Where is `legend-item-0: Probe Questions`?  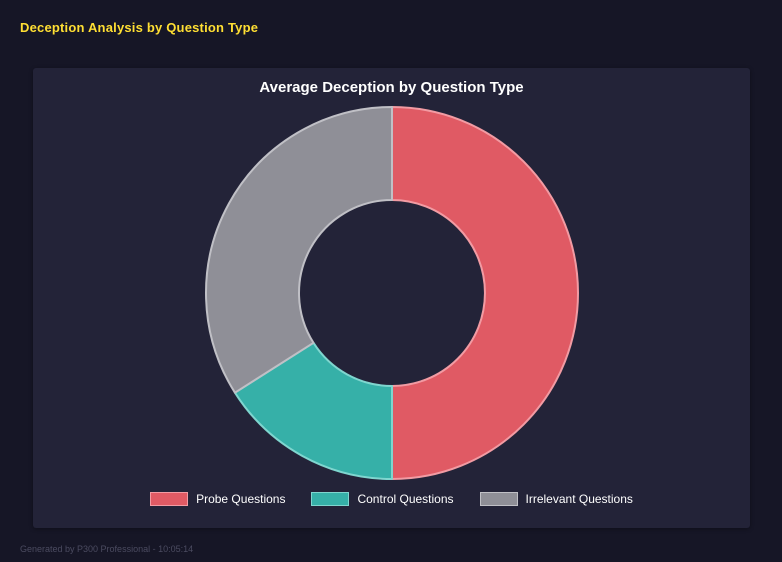
legend-item-0: Probe Questions is located at coordinates (217, 499).